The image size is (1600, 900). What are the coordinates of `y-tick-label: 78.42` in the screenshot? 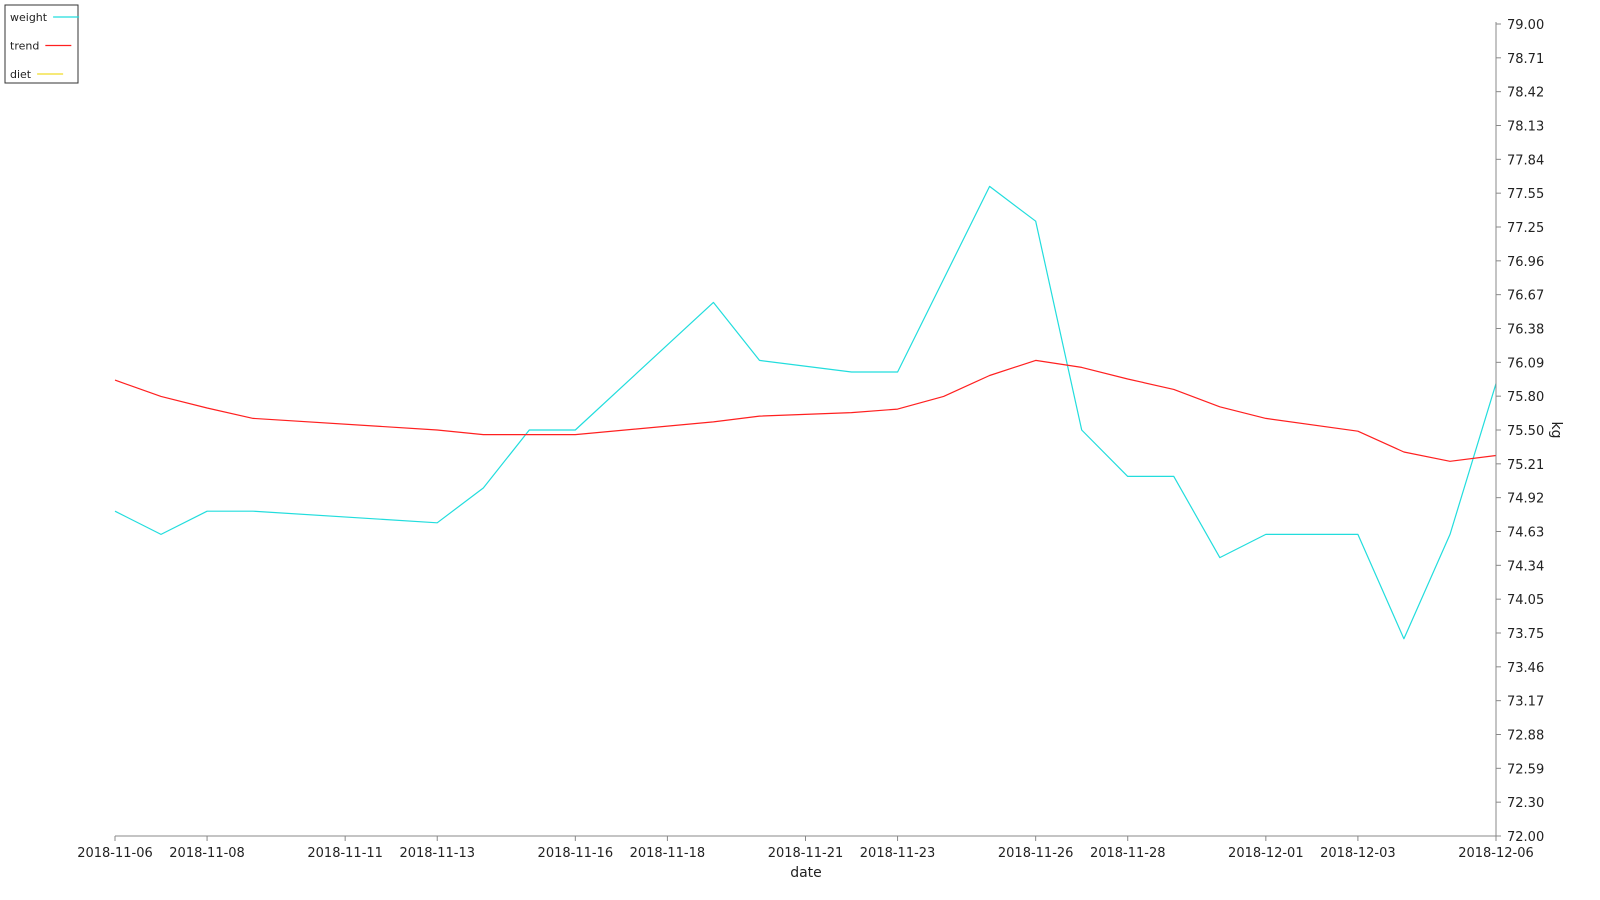 It's located at (1525, 93).